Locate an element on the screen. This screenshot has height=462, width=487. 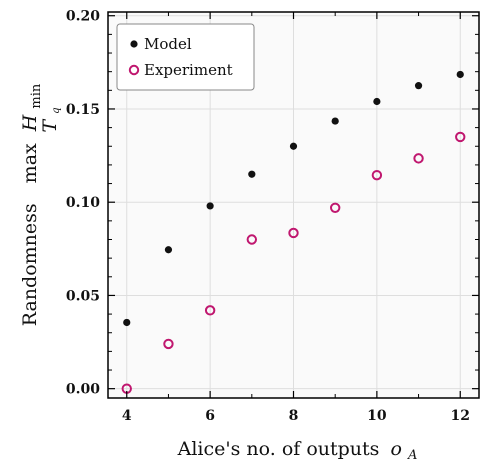
svg-text:Randomness max H: Randomness max H min is located at coordinates (31, 204).